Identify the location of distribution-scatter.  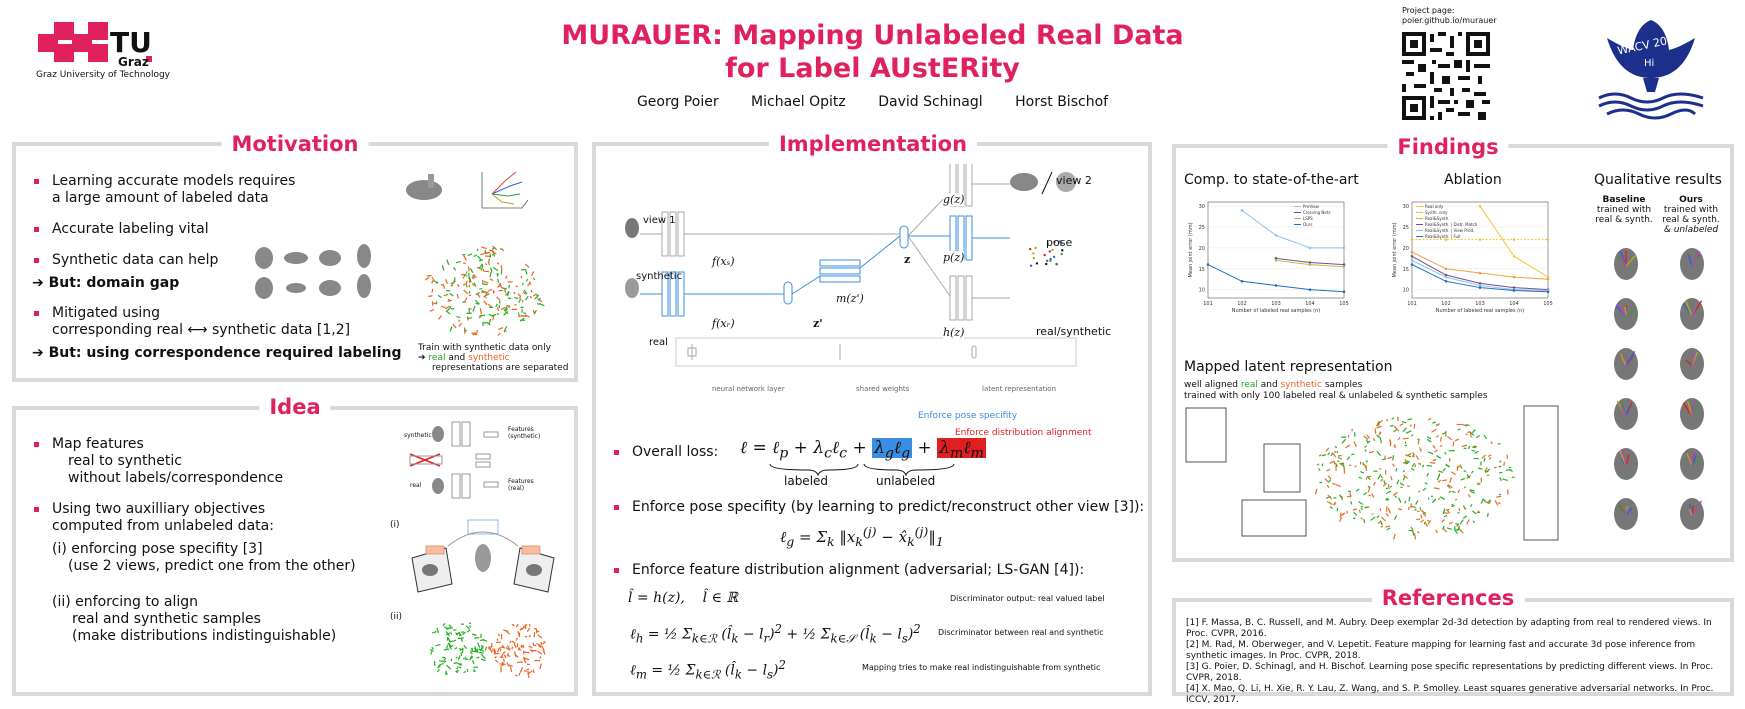
(487, 648).